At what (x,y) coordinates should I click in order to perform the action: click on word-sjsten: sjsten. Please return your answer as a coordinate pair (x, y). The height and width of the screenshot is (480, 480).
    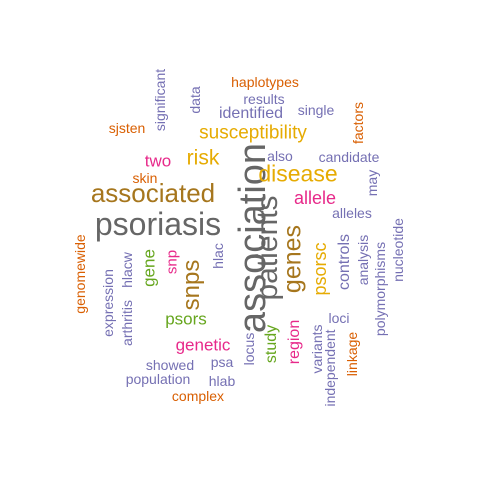
    Looking at the image, I should click on (127, 128).